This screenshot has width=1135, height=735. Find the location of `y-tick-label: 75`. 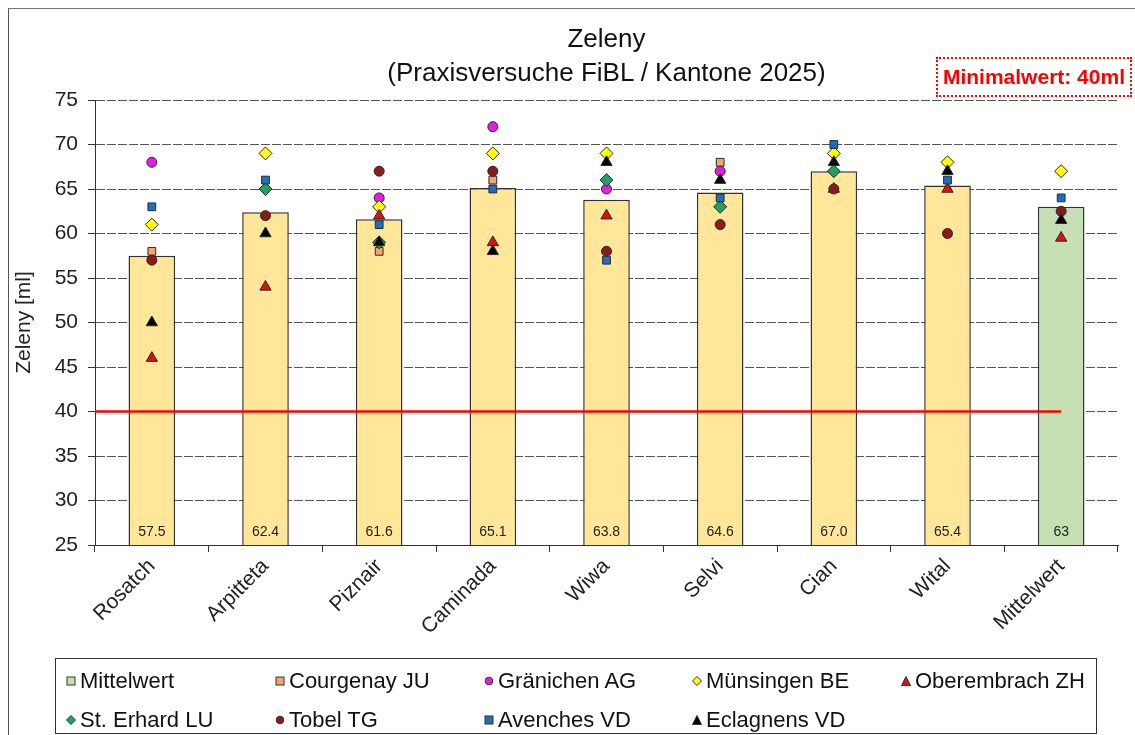

y-tick-label: 75 is located at coordinates (66, 98).